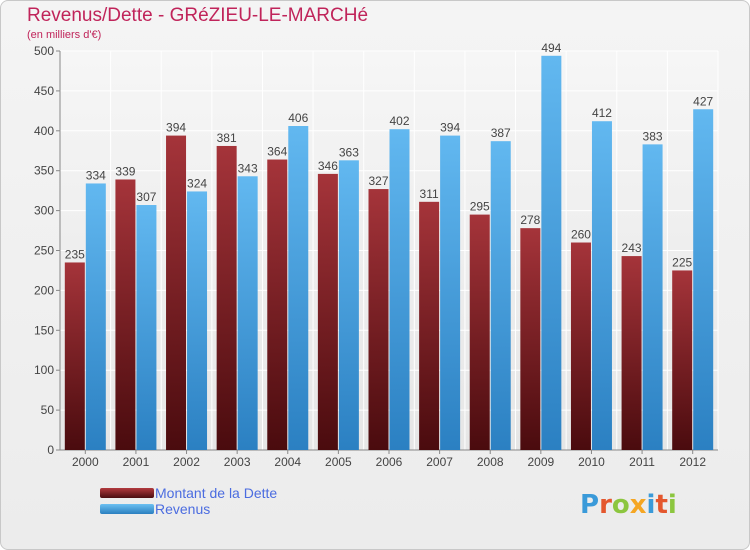 This screenshot has width=750, height=550. I want to click on bar-dette-2000, so click(74, 356).